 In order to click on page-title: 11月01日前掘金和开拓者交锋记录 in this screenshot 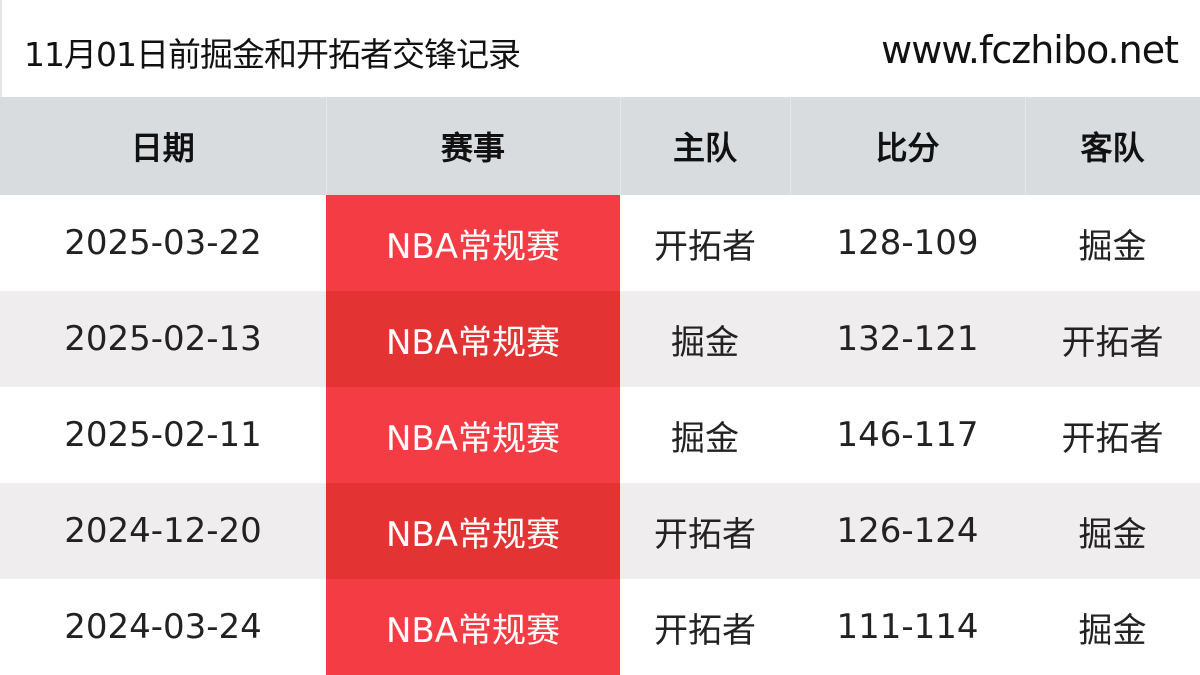, I will do `click(272, 54)`.